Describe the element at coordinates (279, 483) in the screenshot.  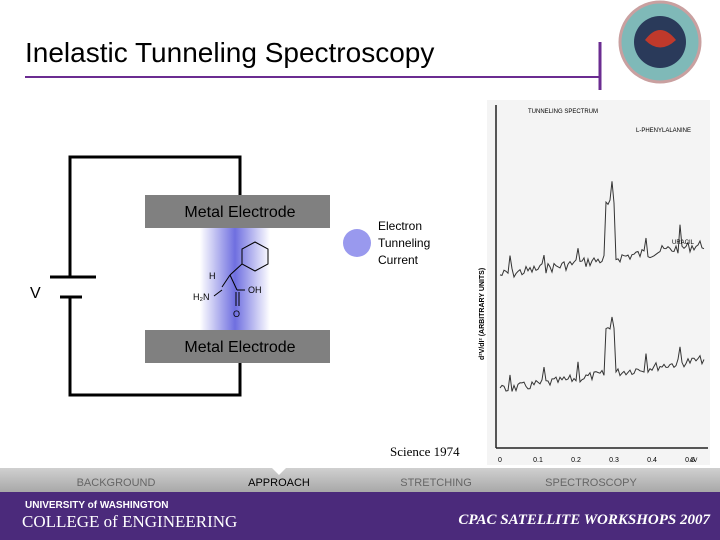
I see `nav-item: APPROACH` at that location.